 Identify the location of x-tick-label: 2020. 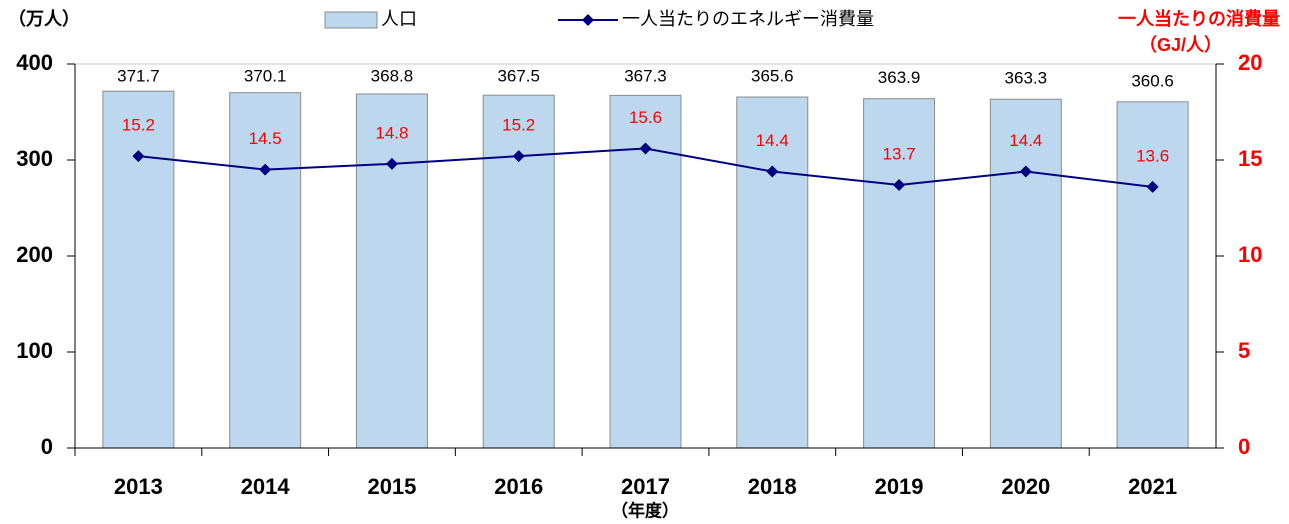
(1025, 486).